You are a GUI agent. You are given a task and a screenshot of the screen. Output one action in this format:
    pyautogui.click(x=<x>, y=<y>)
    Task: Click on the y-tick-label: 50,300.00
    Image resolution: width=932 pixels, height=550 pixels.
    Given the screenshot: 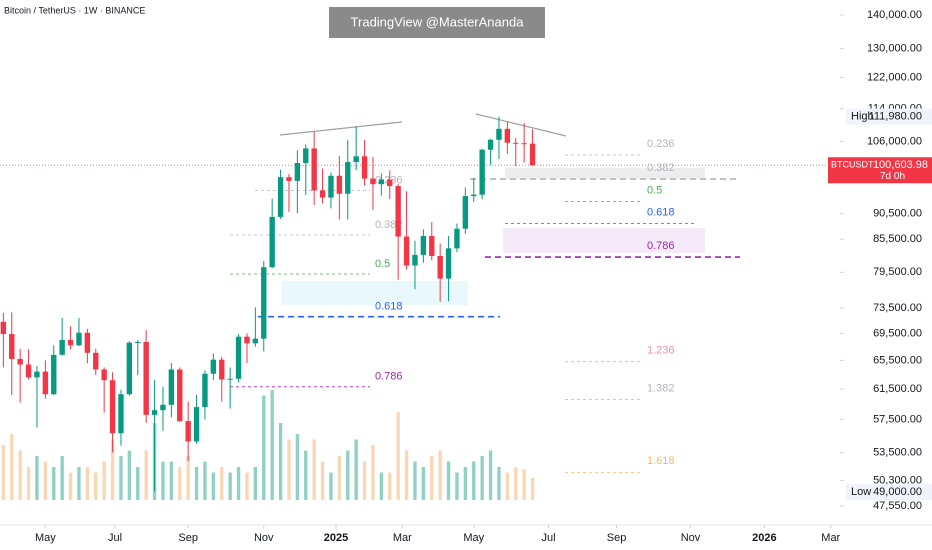 What is the action you would take?
    pyautogui.click(x=897, y=480)
    